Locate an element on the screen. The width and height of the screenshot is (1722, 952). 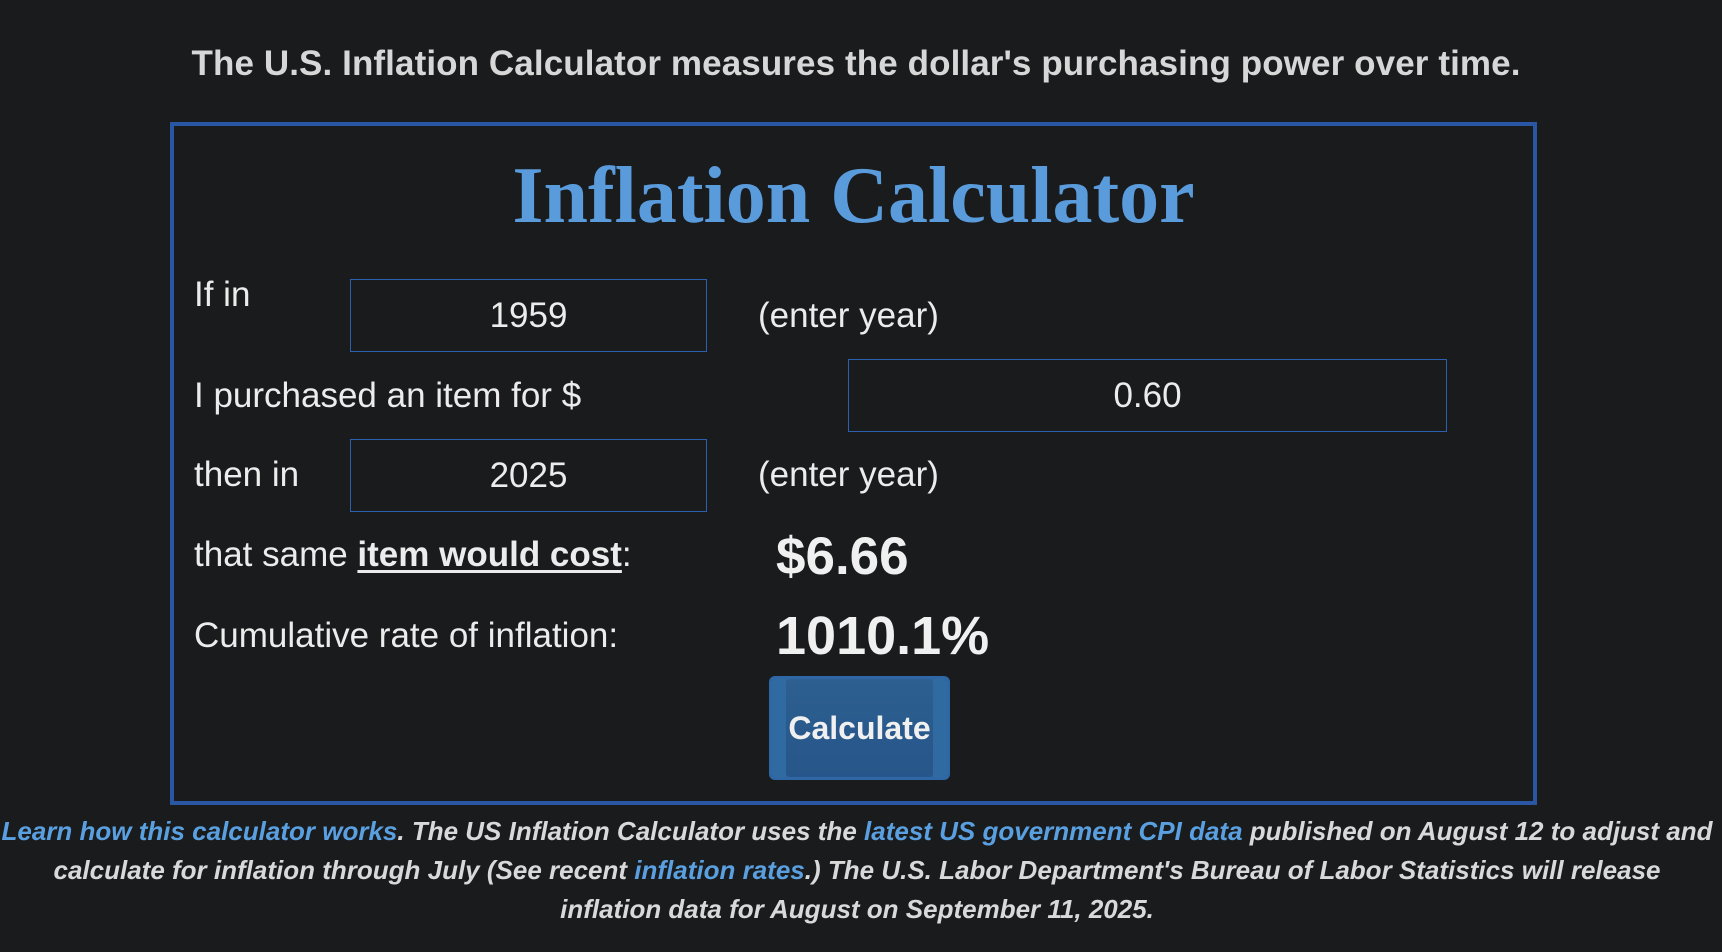
item-cost-label-prefix: that same is located at coordinates (276, 554).